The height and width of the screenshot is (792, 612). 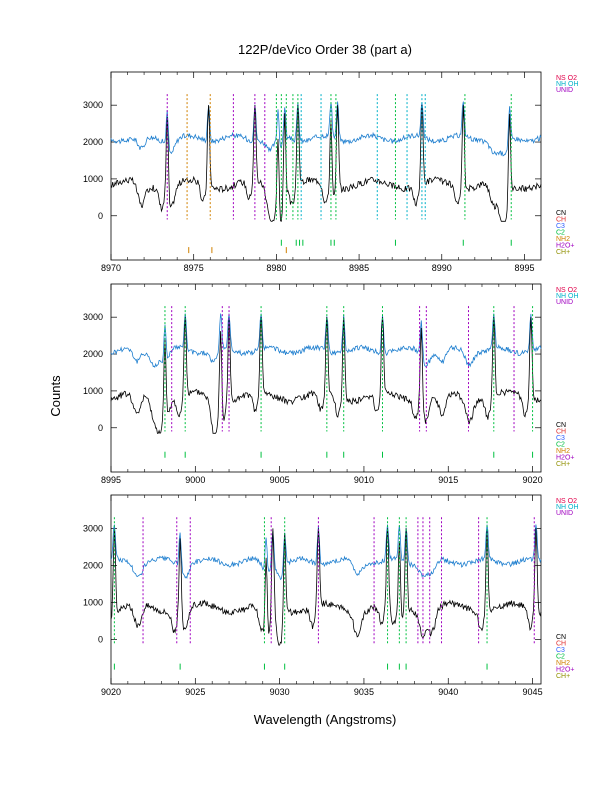 I want to click on x-tick-label: 9000, so click(x=195, y=480).